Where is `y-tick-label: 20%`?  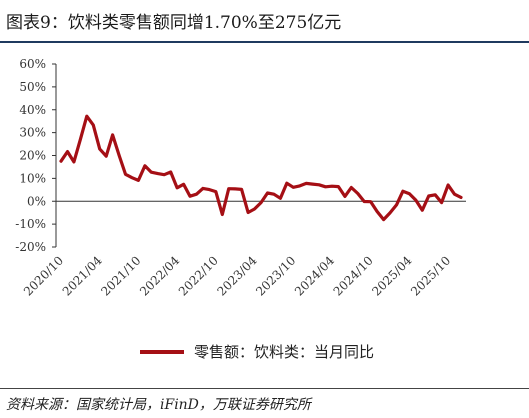
y-tick-label: 20% is located at coordinates (32, 156).